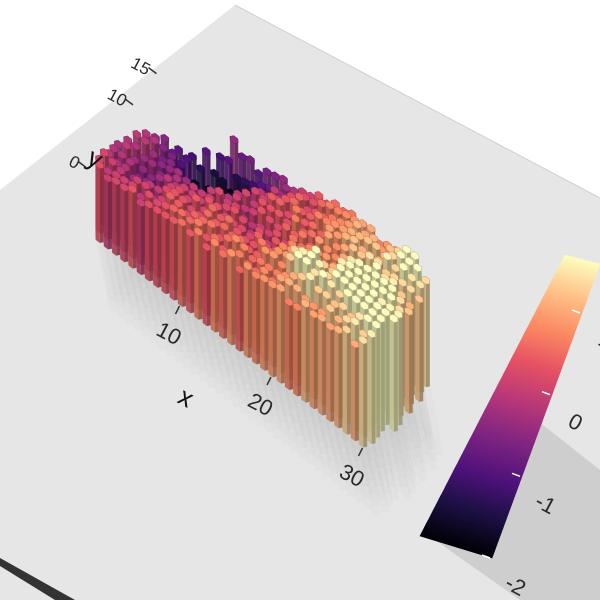  Describe the element at coordinates (129, 102) in the screenshot. I see `y-tick-mark` at that location.